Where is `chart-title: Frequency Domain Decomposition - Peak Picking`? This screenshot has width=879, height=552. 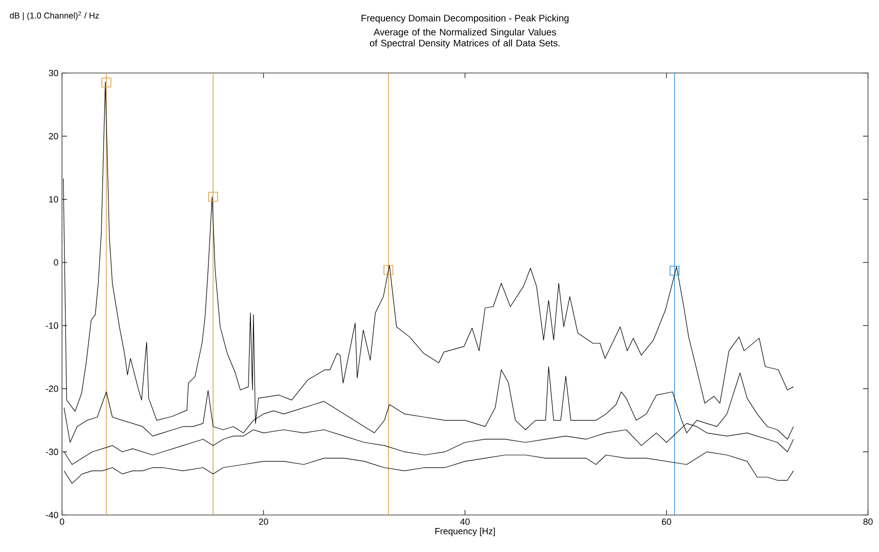 chart-title: Frequency Domain Decomposition - Peak Picking is located at coordinates (465, 19).